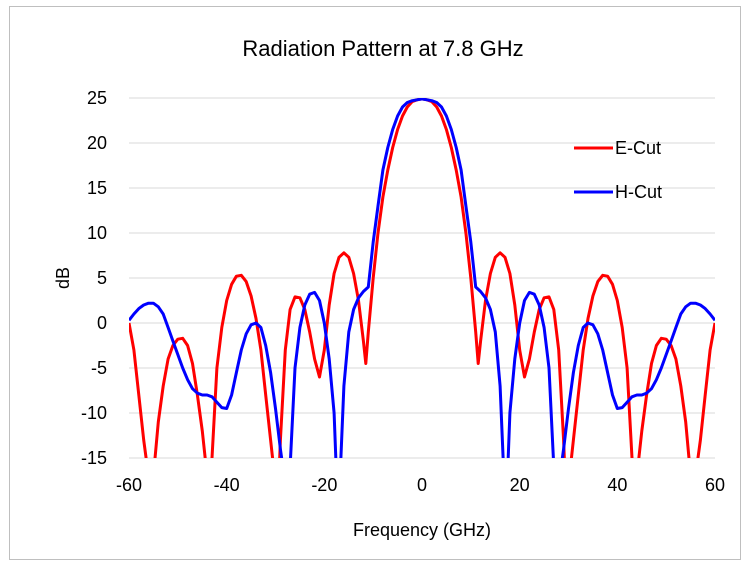 The width and height of the screenshot is (750, 567). Describe the element at coordinates (94, 413) in the screenshot. I see `y-tick-label: -10` at that location.